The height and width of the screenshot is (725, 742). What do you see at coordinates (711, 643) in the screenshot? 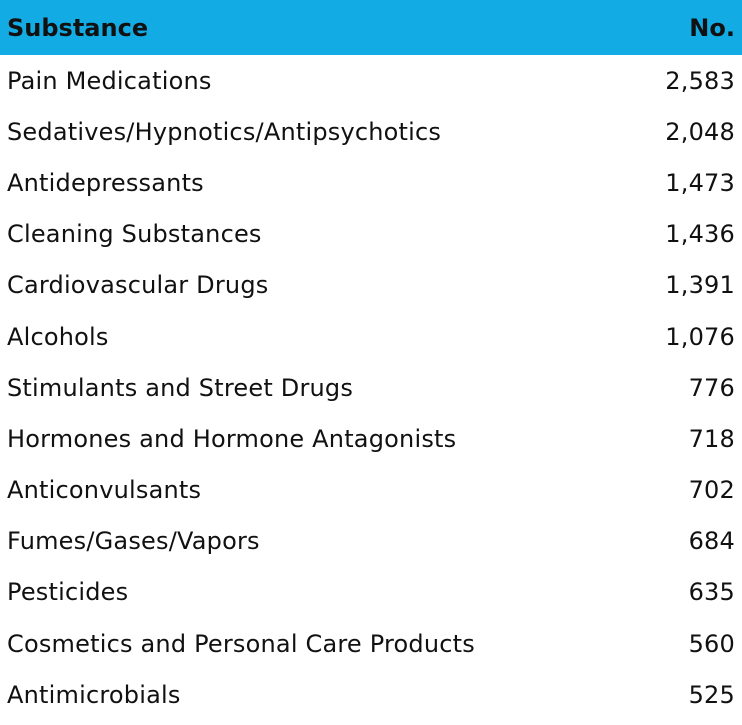
I see `count-cell: 560` at bounding box center [711, 643].